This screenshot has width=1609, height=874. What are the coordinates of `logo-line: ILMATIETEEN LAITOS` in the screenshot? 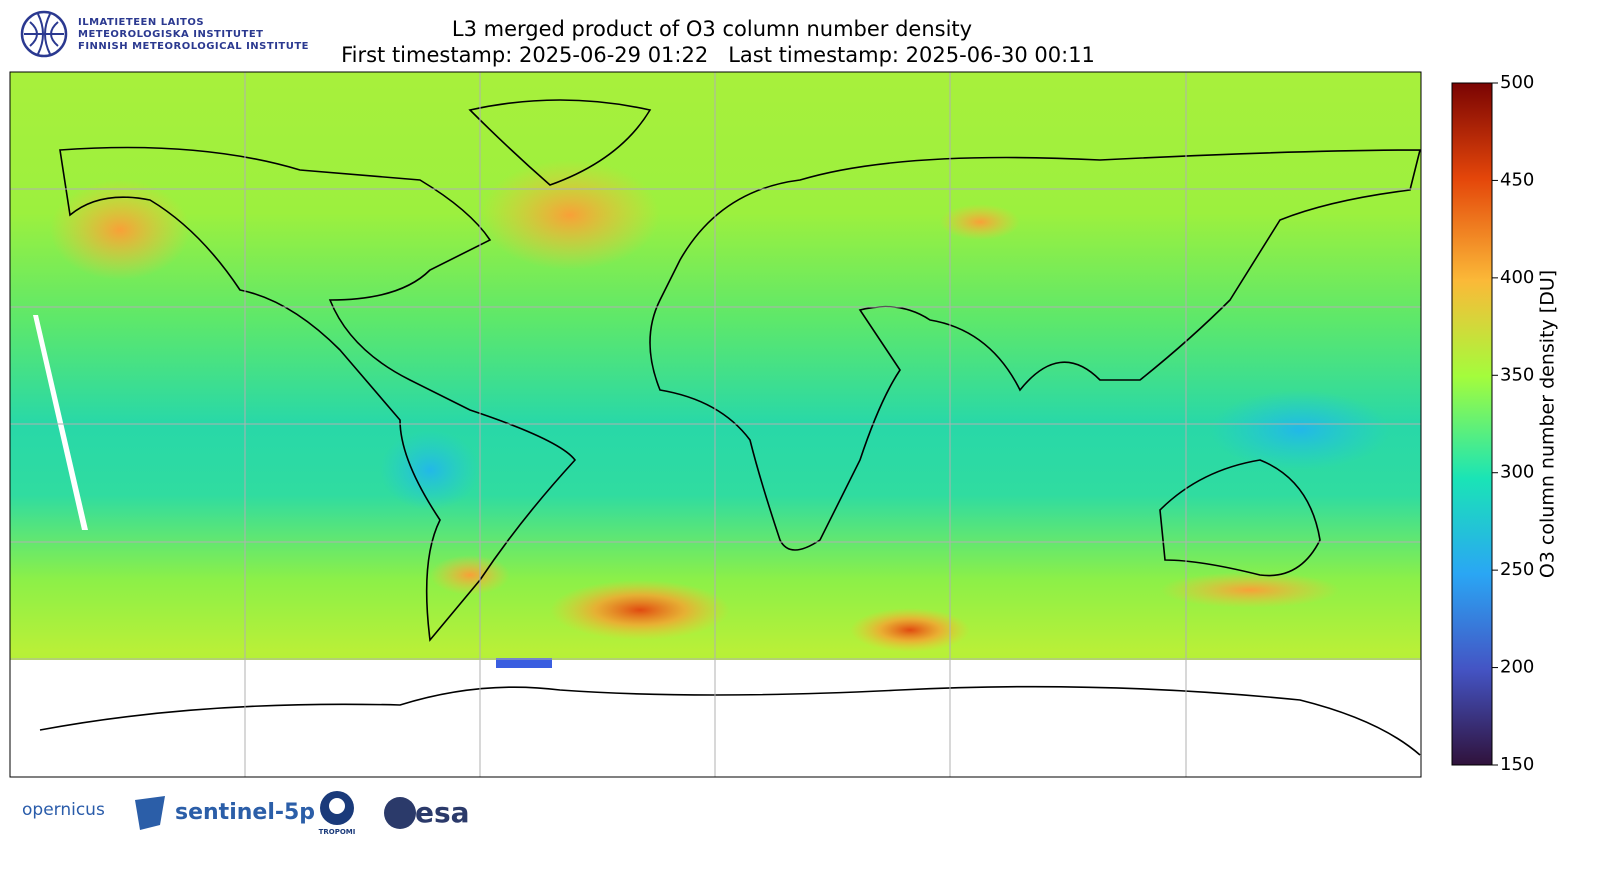 It's located at (141, 22).